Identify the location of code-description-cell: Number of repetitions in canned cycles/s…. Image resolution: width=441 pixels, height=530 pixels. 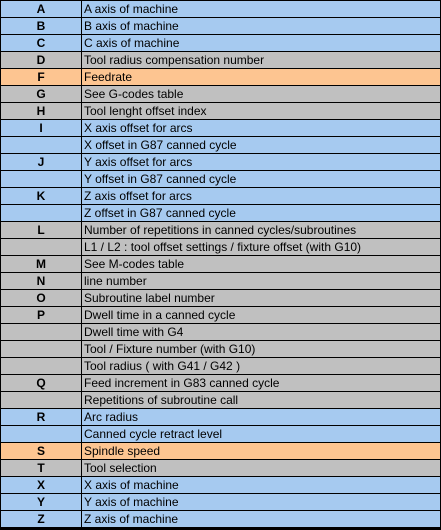
(261, 230).